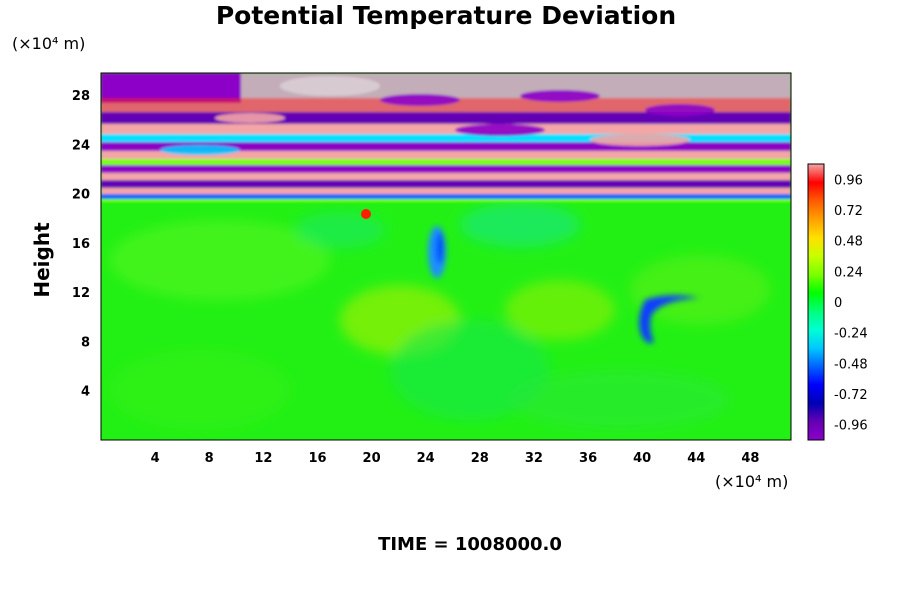  What do you see at coordinates (42, 260) in the screenshot?
I see `y-axis-label: Height` at bounding box center [42, 260].